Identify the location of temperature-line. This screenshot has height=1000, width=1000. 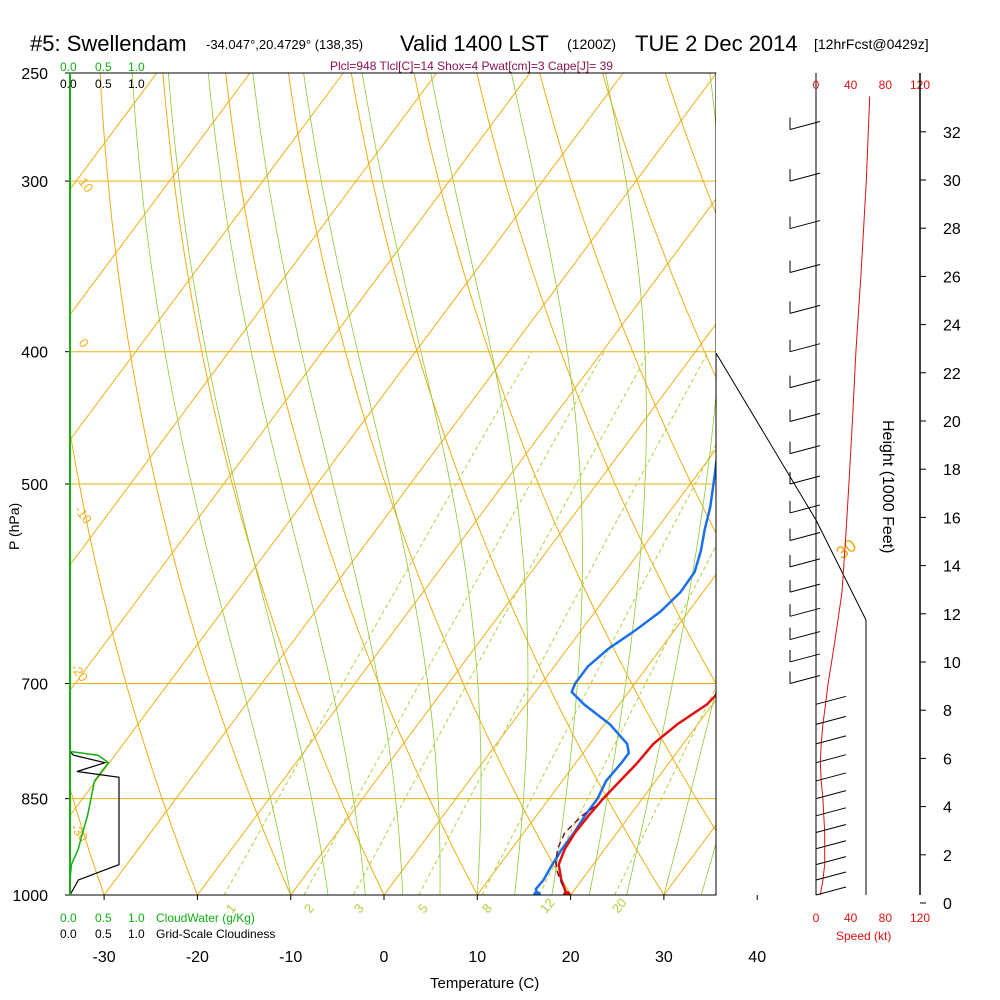
(636, 794).